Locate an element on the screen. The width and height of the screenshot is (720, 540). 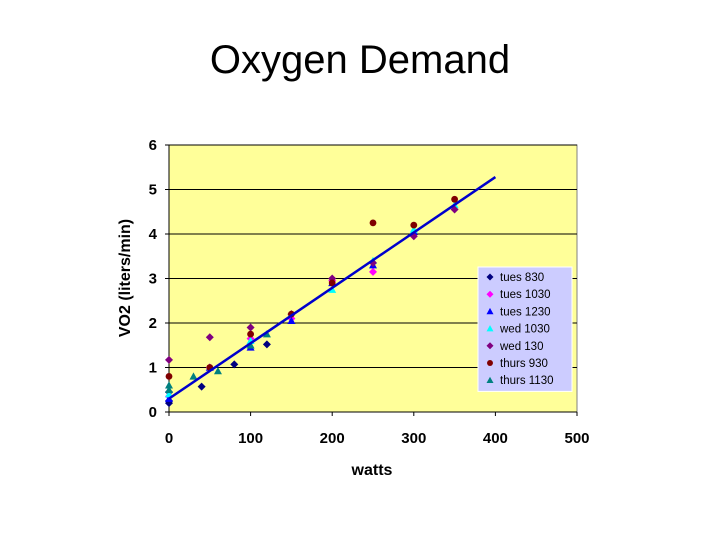
legend-label: wed 130 is located at coordinates (521, 347).